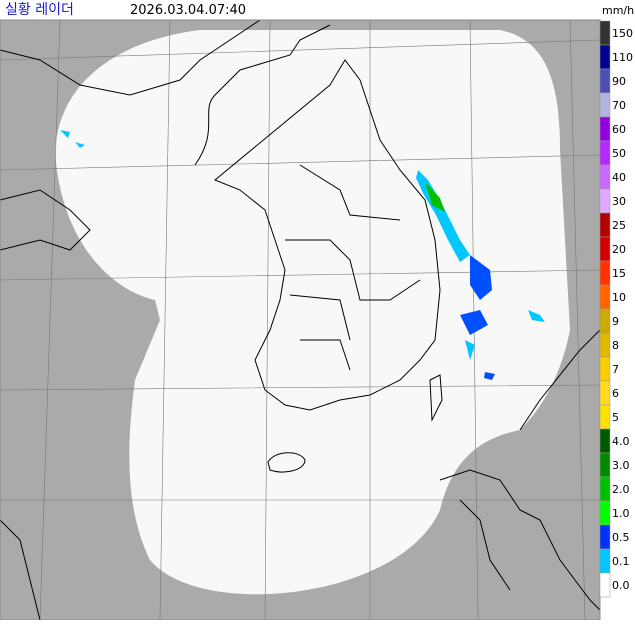 The width and height of the screenshot is (635, 624). Describe the element at coordinates (619, 201) in the screenshot. I see `legend-label: 30` at that location.